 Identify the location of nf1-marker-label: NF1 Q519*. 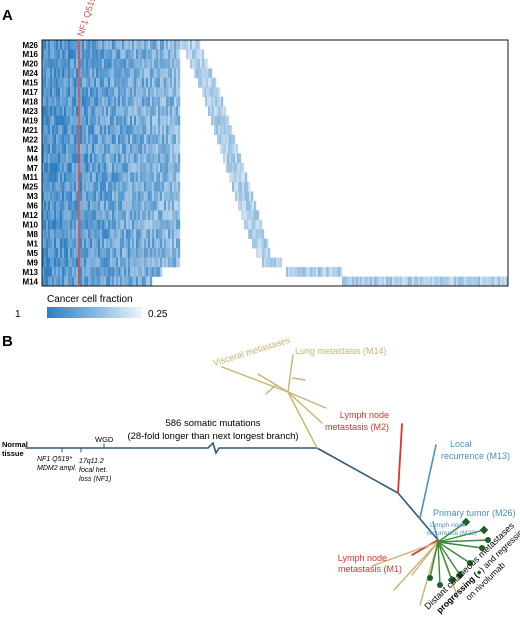
(87, 19).